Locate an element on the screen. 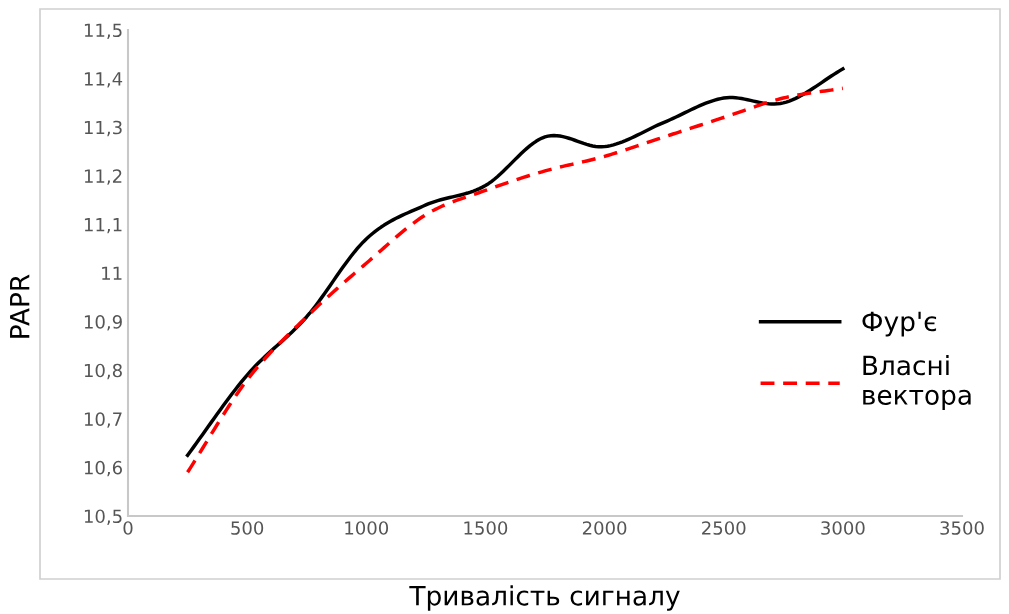 This screenshot has width=1009, height=614. y-tick-label: 10,9 is located at coordinates (103, 323).